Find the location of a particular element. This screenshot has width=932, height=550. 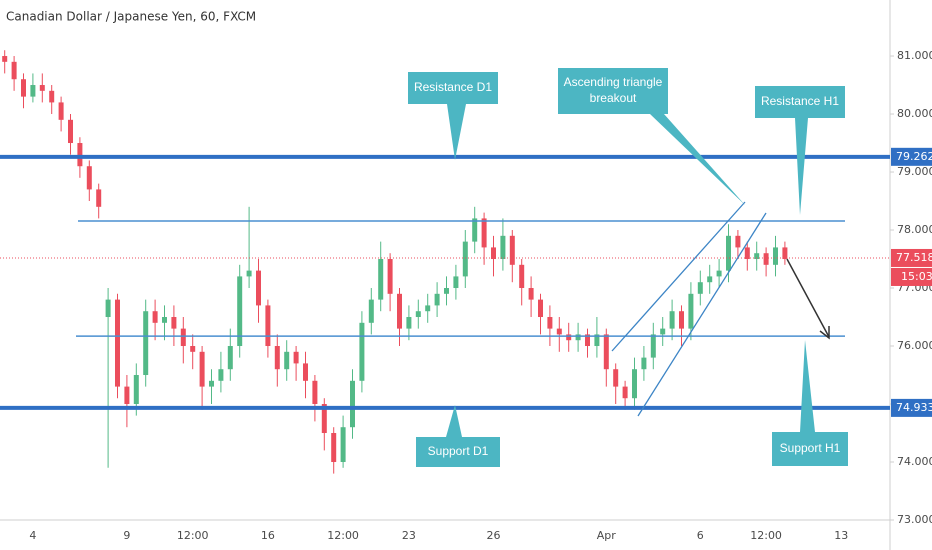

arrow-head is located at coordinates (824, 333).